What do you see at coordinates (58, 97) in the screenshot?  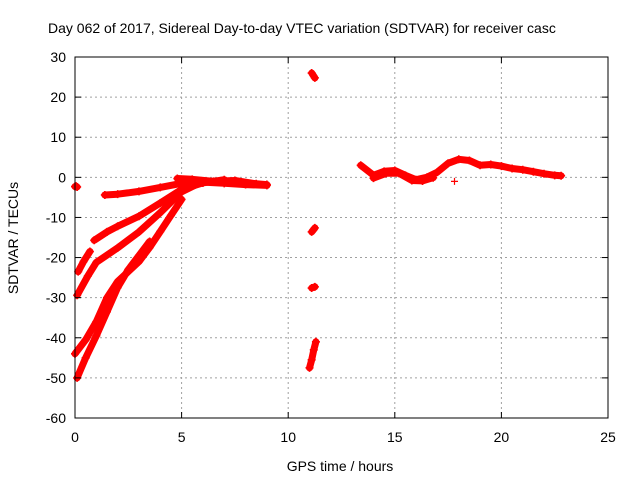 I see `y-tick-label: 20` at bounding box center [58, 97].